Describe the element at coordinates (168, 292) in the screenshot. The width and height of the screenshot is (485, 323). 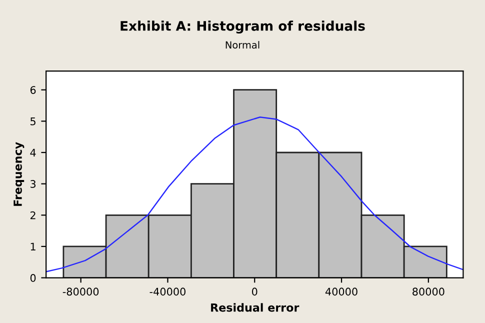
I see `x-tick-label: -40000` at that location.